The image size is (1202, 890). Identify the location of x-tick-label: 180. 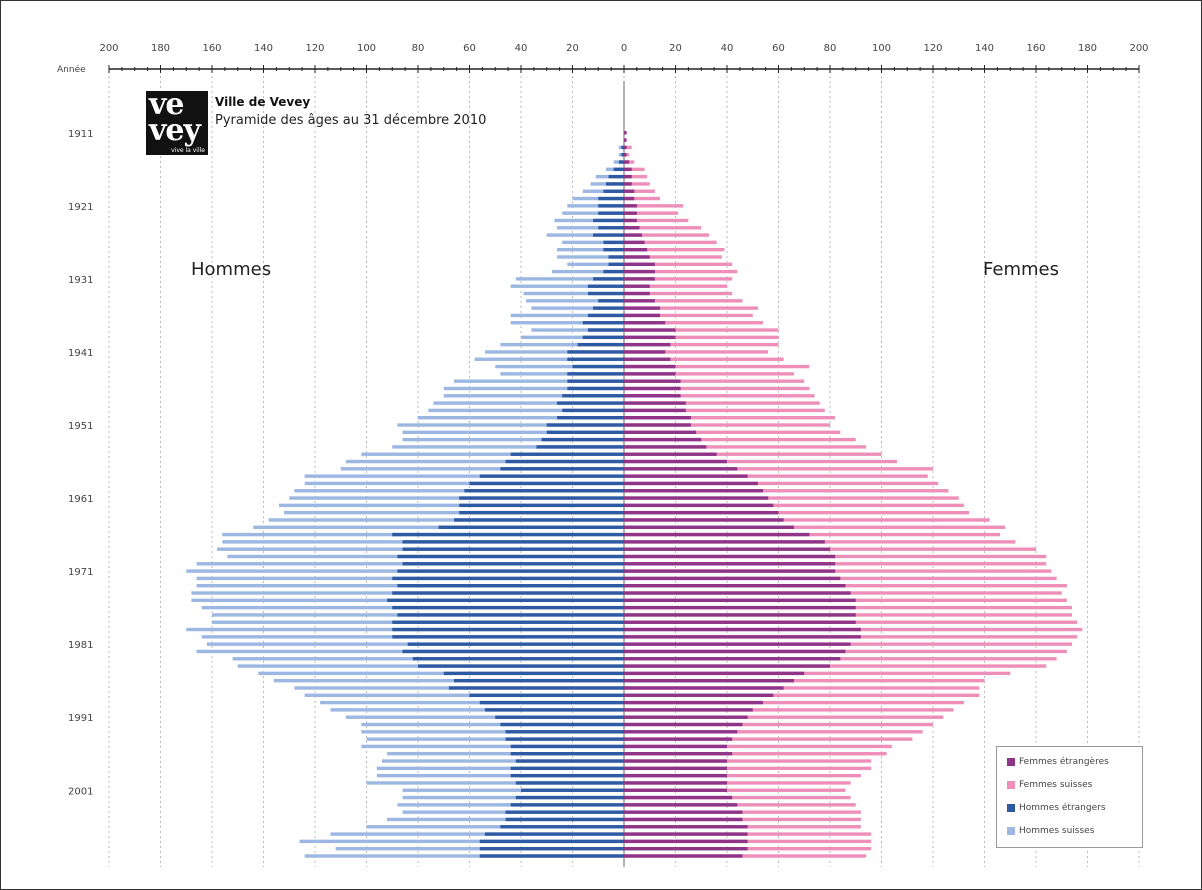
(160, 48).